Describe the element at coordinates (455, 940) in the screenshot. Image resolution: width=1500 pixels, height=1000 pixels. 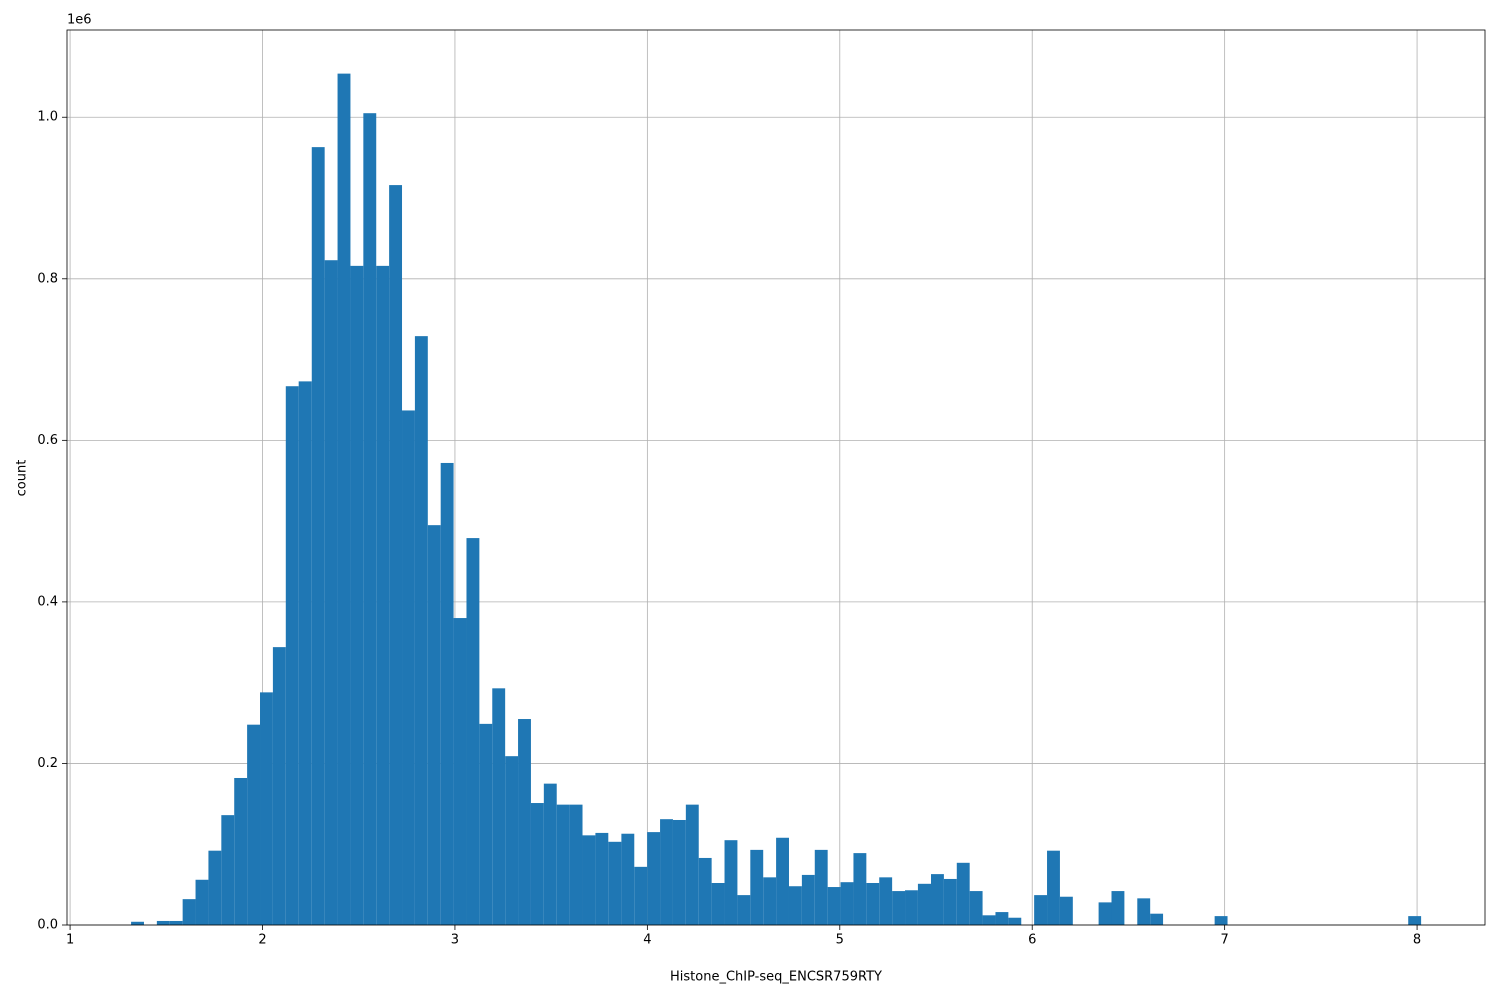
I see `x-tick-label: 3` at that location.